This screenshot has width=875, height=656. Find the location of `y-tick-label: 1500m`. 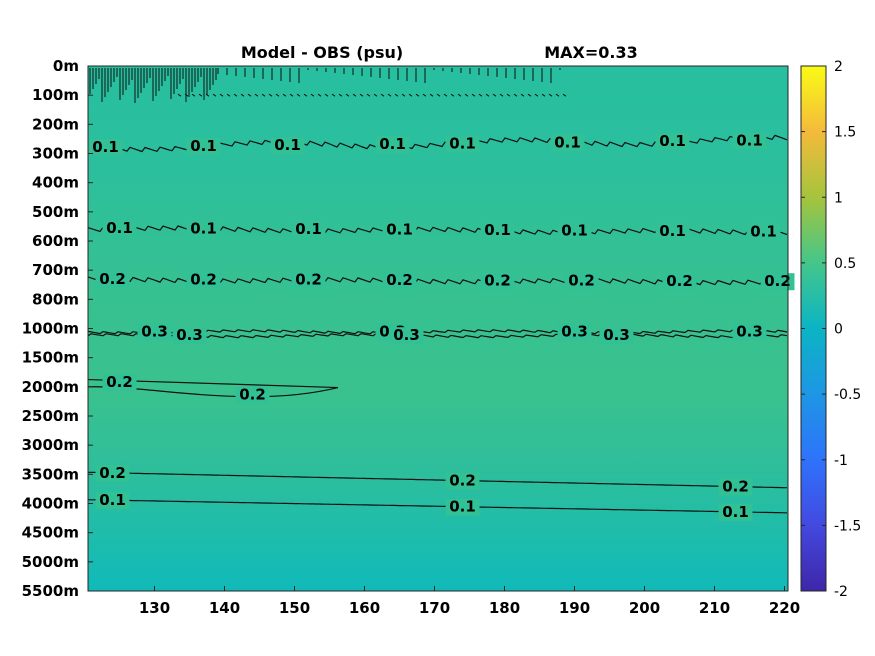

y-tick-label: 1500m is located at coordinates (50, 358).